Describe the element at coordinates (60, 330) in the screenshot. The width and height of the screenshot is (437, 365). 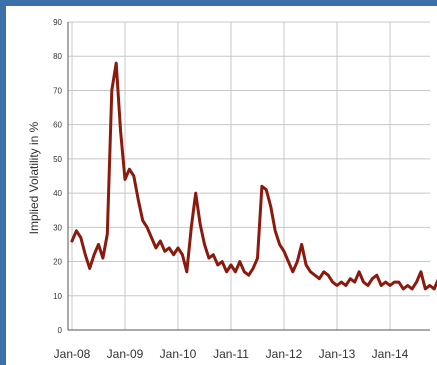
I see `y-tick-label: 0` at that location.